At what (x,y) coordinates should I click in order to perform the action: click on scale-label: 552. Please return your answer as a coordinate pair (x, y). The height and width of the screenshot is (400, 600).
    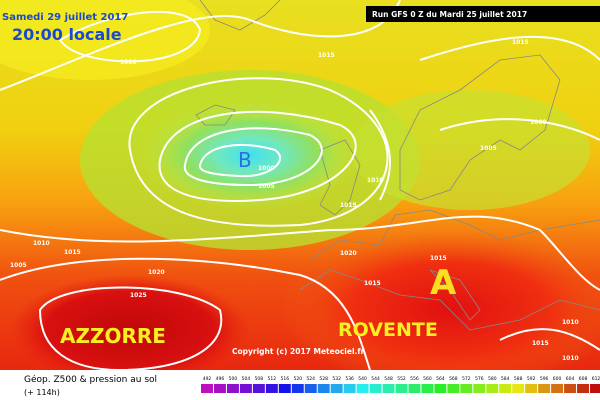
    Looking at the image, I should click on (401, 379).